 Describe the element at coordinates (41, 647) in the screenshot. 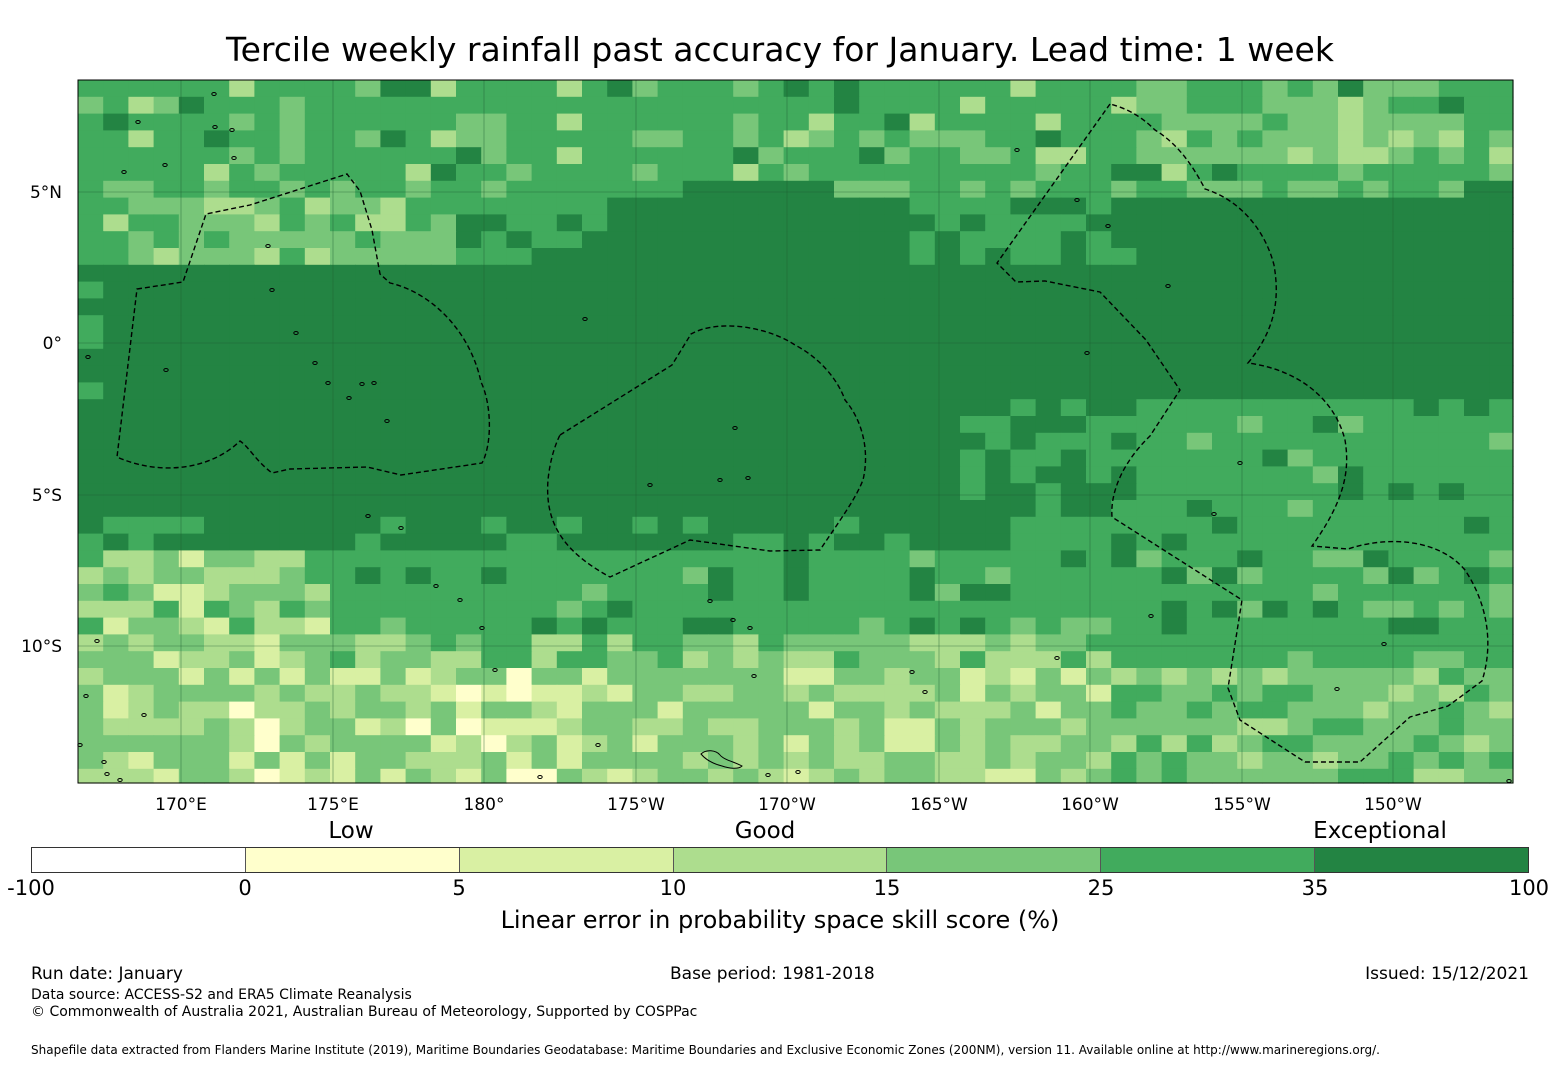

I see `latitude-tick-label: 10°S` at that location.